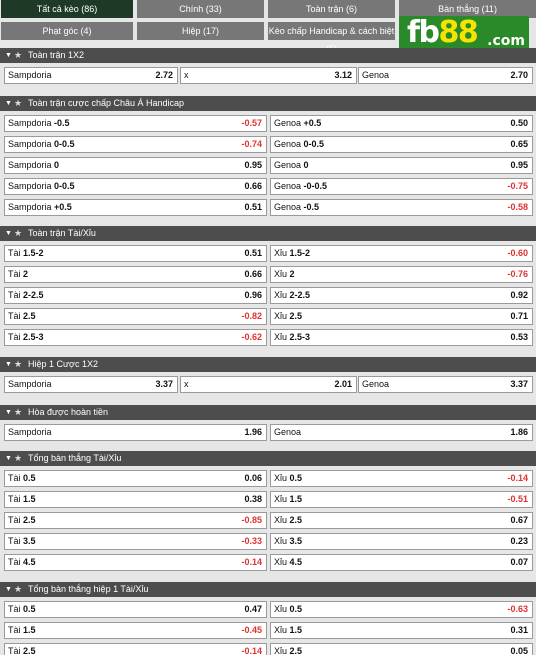 The height and width of the screenshot is (655, 536). Describe the element at coordinates (445, 384) in the screenshot. I see `odds-cell: Genoa 3.37` at that location.